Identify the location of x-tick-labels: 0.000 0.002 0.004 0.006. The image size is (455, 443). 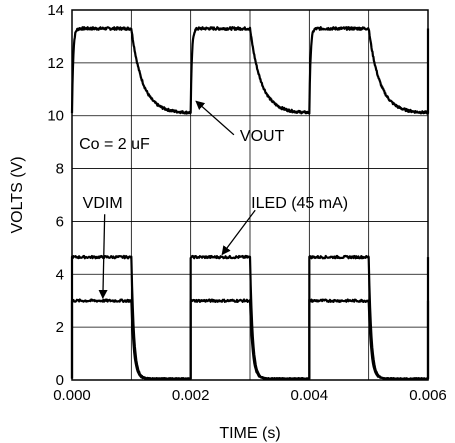
(250, 395).